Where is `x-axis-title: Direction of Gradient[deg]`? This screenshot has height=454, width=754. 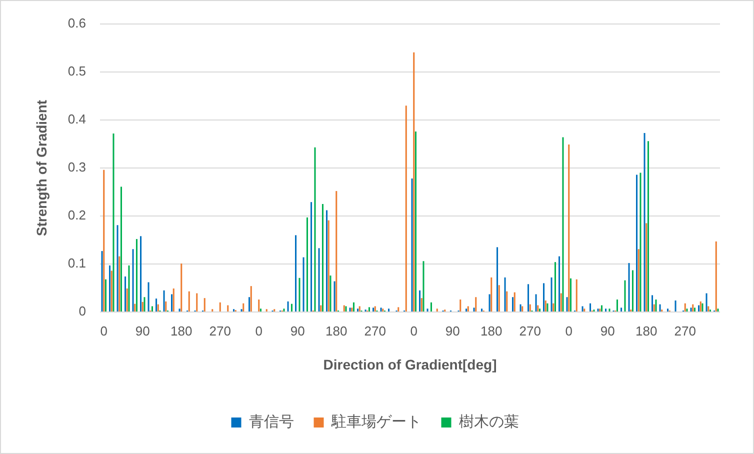 x-axis-title: Direction of Gradient[deg] is located at coordinates (410, 364).